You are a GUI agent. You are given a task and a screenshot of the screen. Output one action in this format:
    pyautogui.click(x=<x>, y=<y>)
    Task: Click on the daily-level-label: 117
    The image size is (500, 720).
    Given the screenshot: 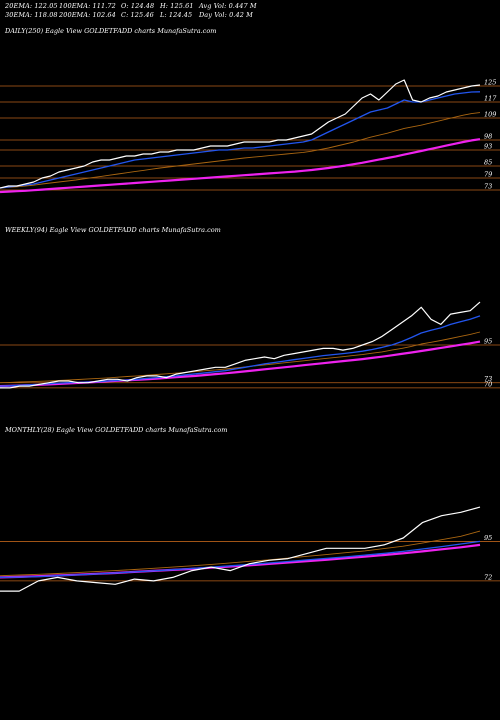 What is the action you would take?
    pyautogui.click(x=490, y=99)
    